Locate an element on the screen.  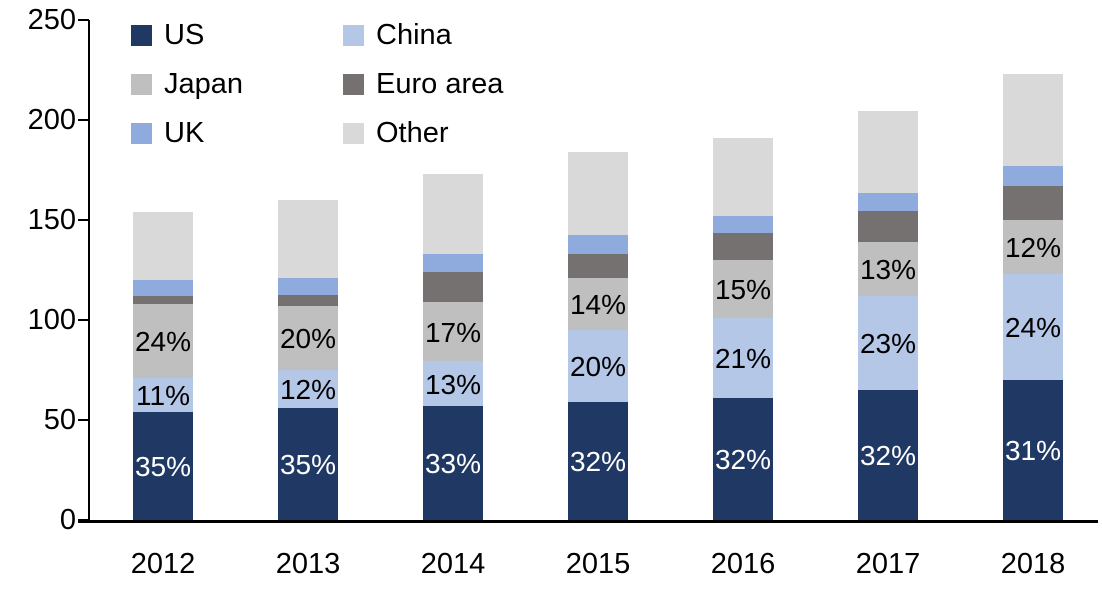
segment-label-china: 20% is located at coordinates (598, 366).